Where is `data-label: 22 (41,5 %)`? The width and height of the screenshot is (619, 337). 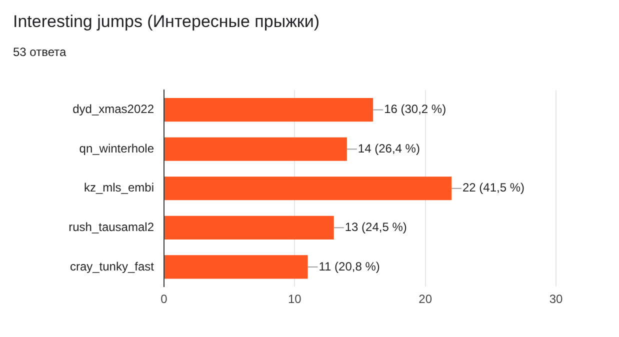
data-label: 22 (41,5 %) is located at coordinates (493, 187).